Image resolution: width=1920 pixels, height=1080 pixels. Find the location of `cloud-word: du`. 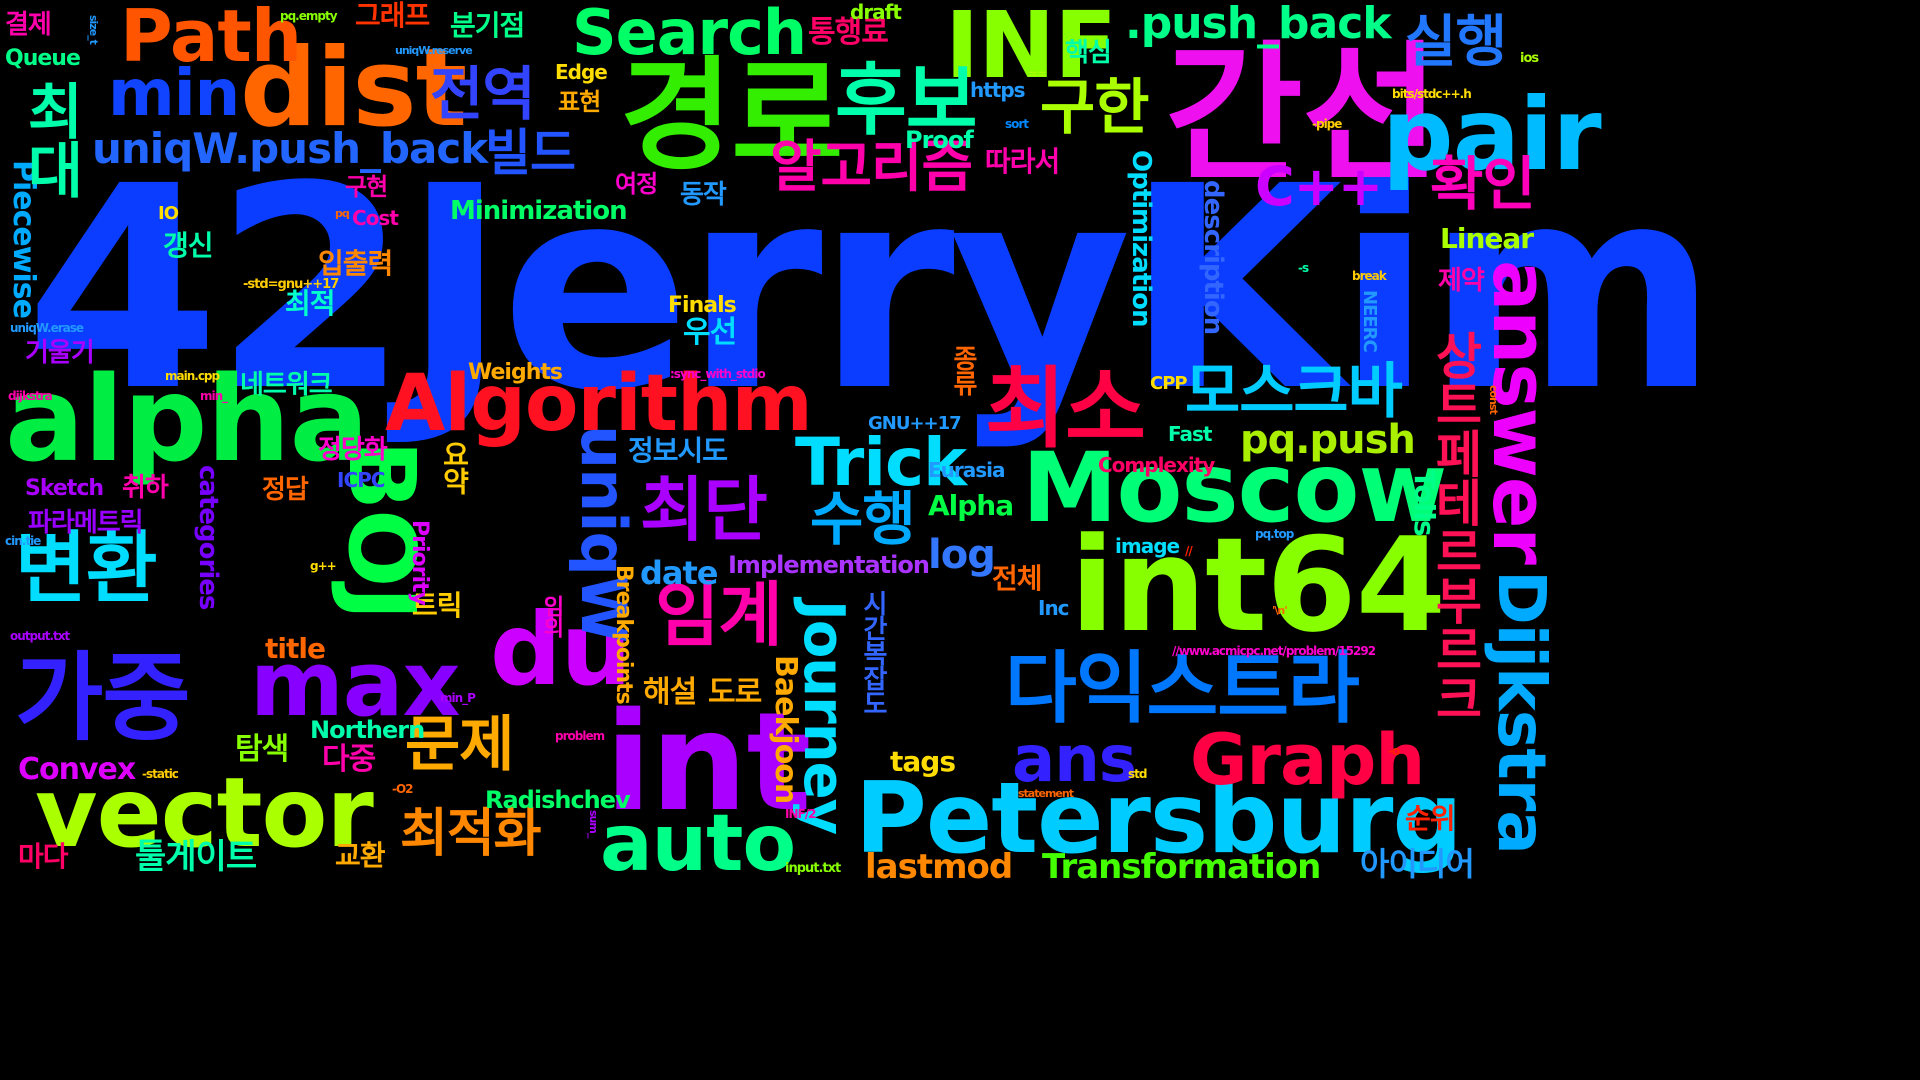

cloud-word: du is located at coordinates (561, 649).